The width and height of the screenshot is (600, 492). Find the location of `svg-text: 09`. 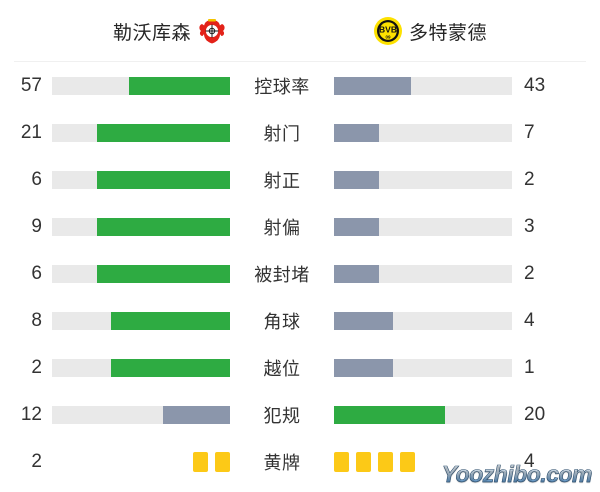

svg-text: 09 is located at coordinates (388, 37).